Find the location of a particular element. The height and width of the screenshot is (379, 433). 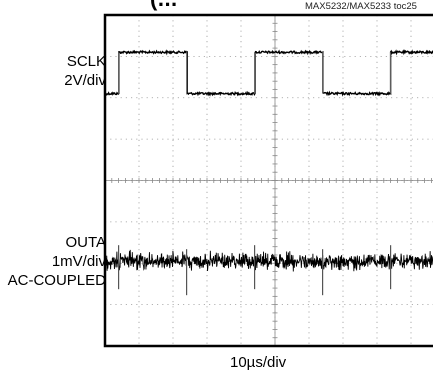

channel2-coupling: AC-COUPLED is located at coordinates (56, 280).